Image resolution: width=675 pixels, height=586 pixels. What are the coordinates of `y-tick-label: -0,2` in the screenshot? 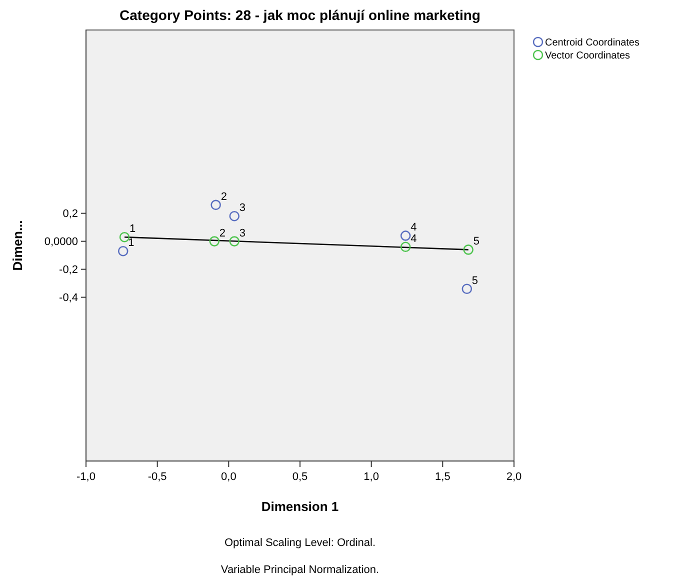 It's located at (68, 270).